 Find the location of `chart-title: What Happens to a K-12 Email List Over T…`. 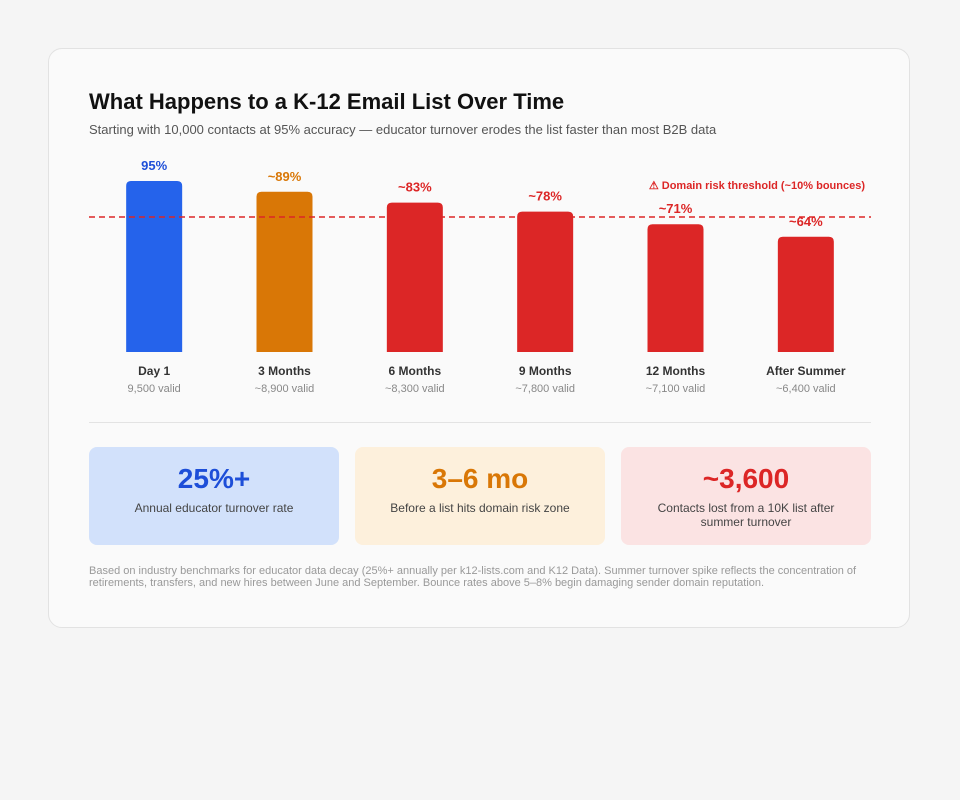

chart-title: What Happens to a K-12 Email List Over T… is located at coordinates (327, 101).